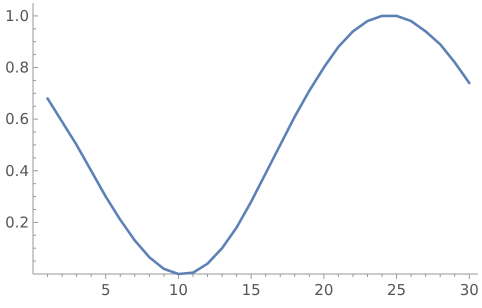 The image size is (482, 308). Describe the element at coordinates (469, 290) in the screenshot. I see `x-tick-label: 30` at that location.